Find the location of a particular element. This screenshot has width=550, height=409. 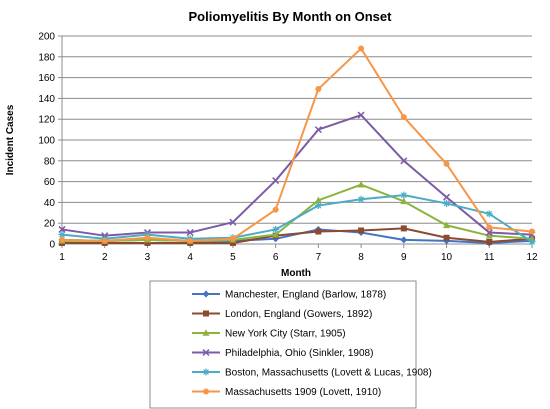

x-tick-label: 6 is located at coordinates (276, 257).